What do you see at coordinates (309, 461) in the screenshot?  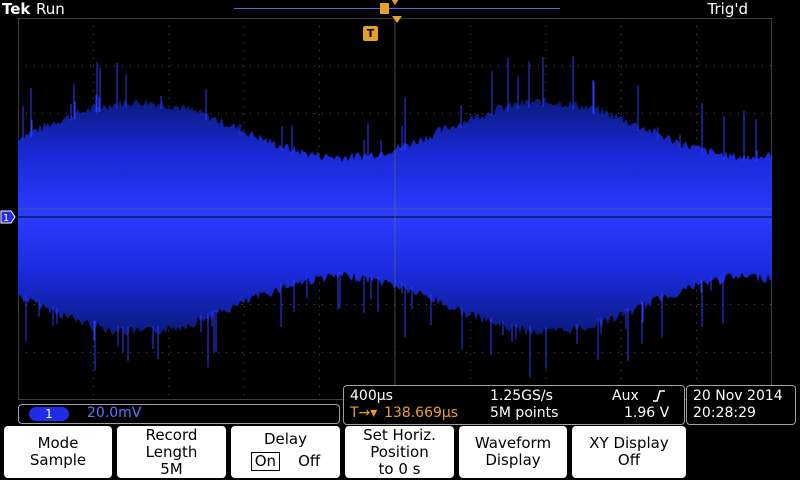 I see `delay-off-option: Off` at bounding box center [309, 461].